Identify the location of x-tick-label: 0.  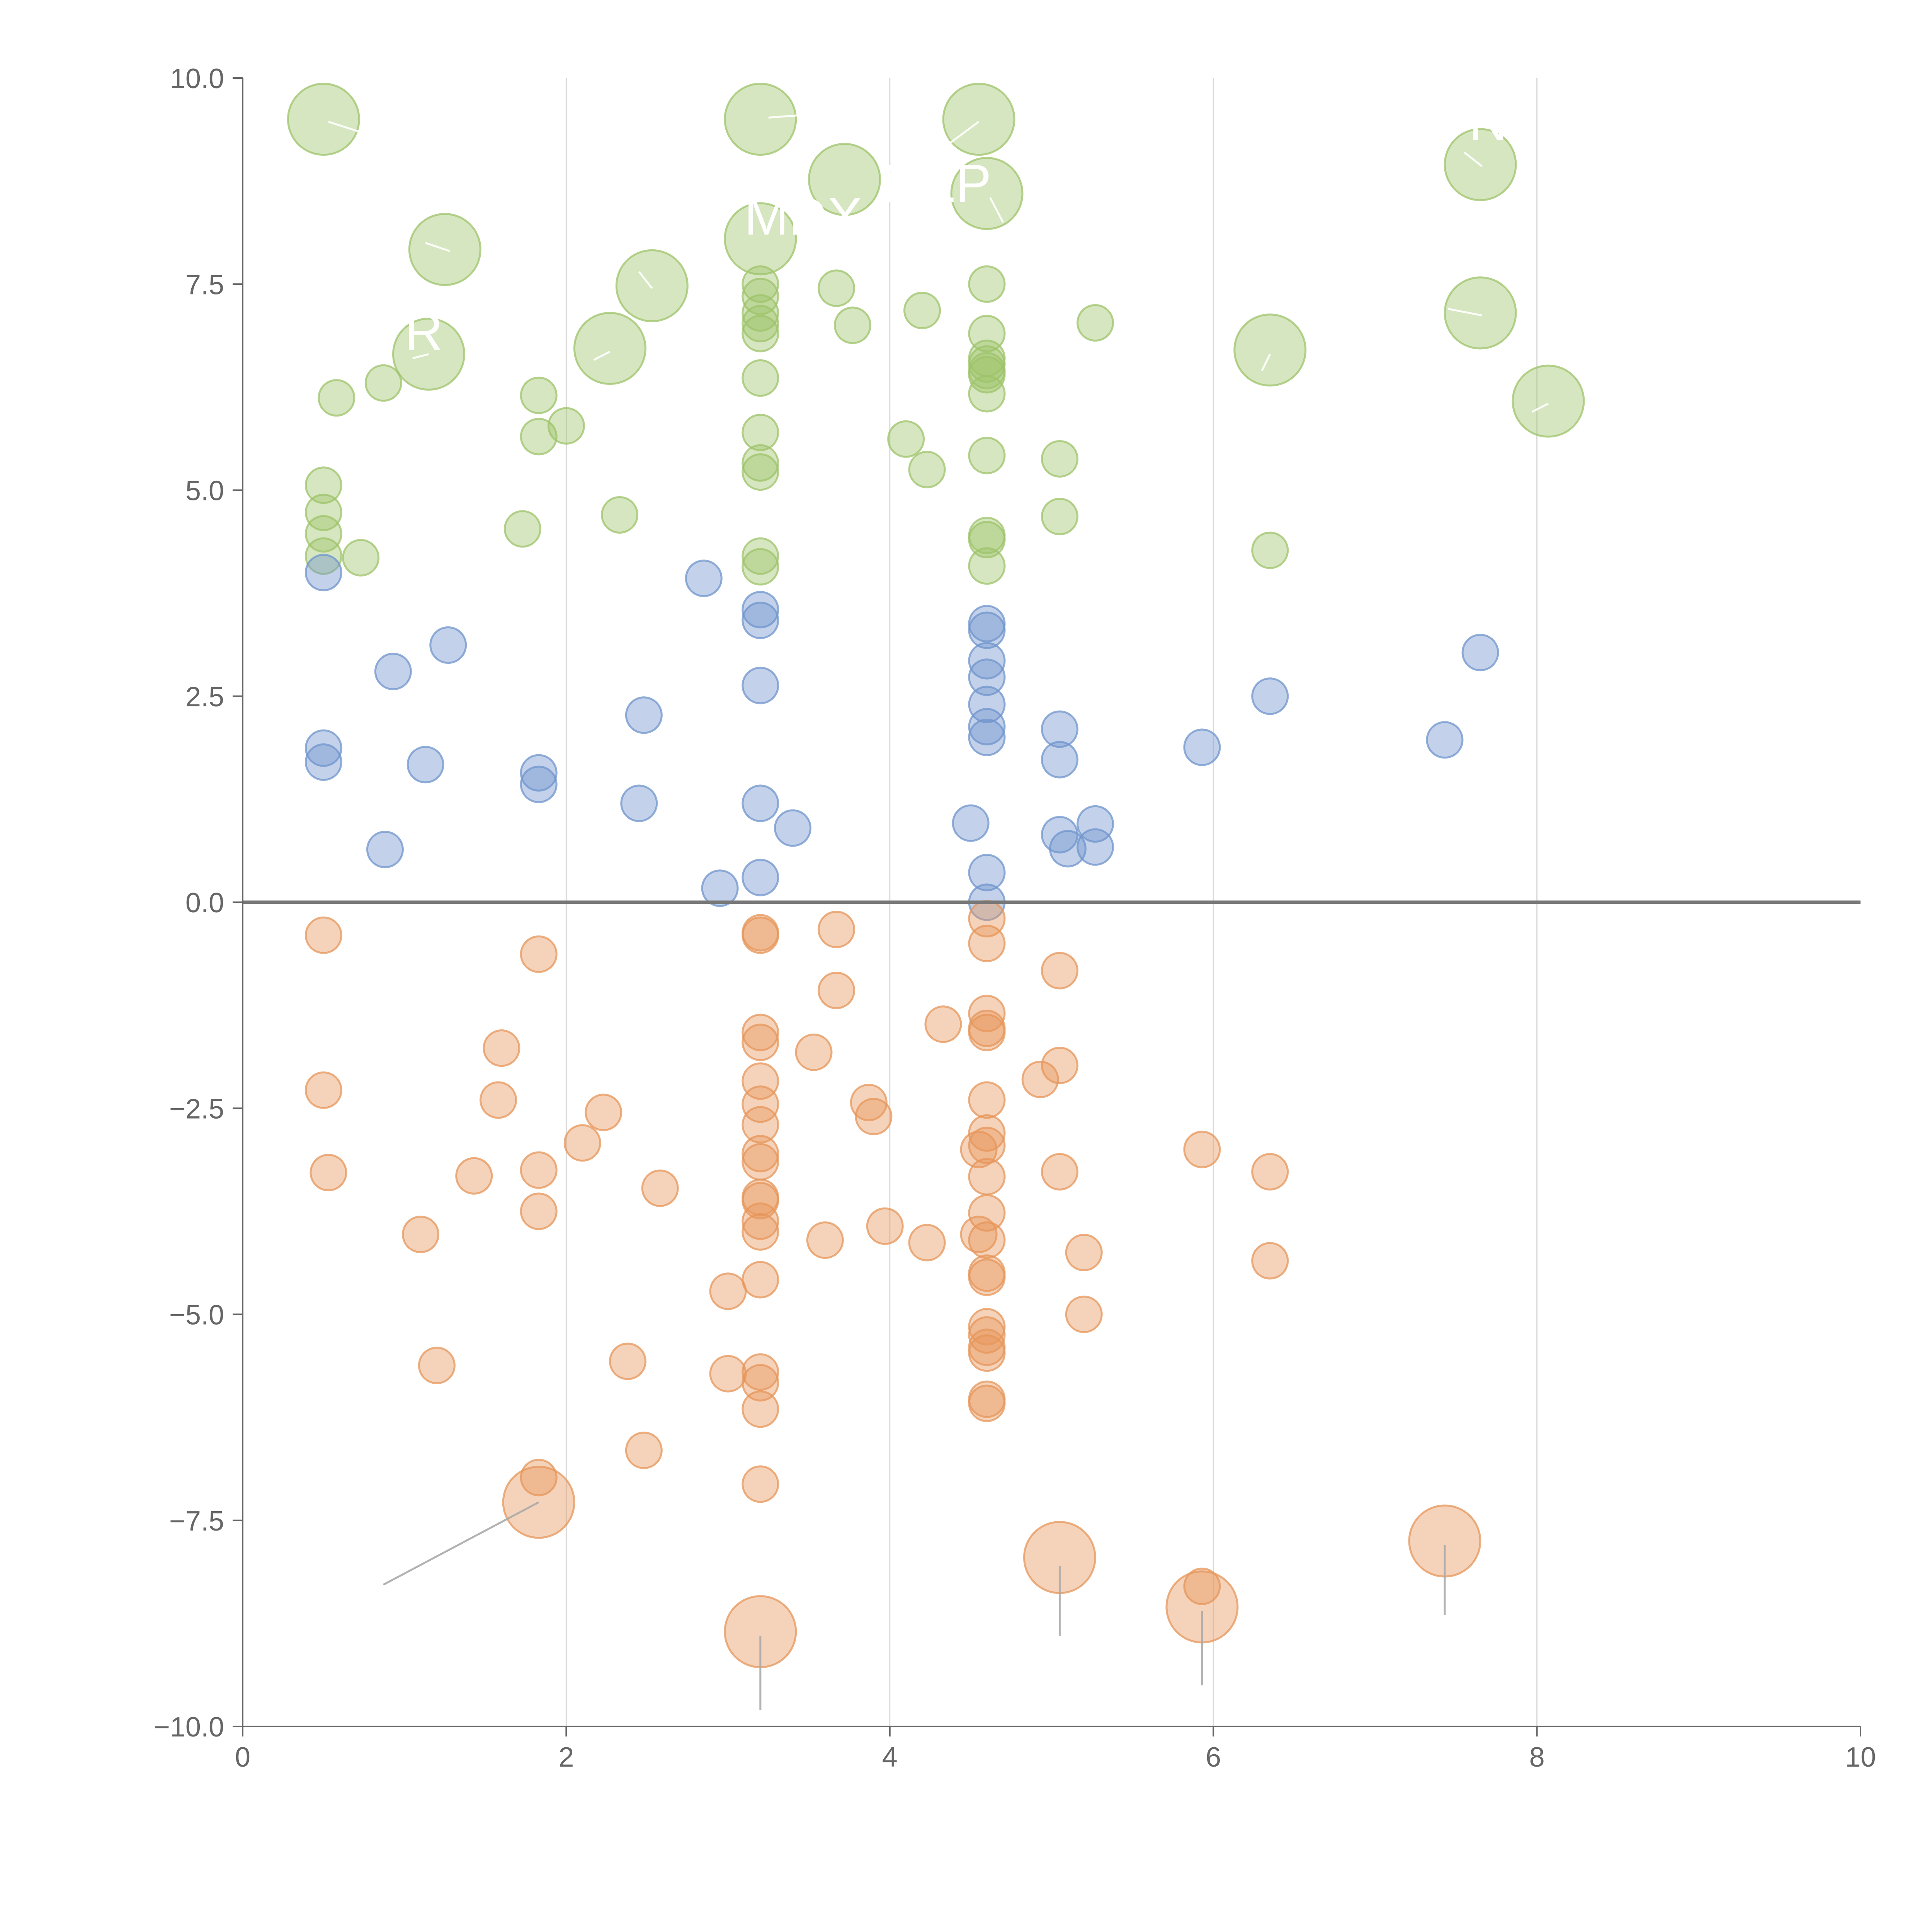
(243, 1757).